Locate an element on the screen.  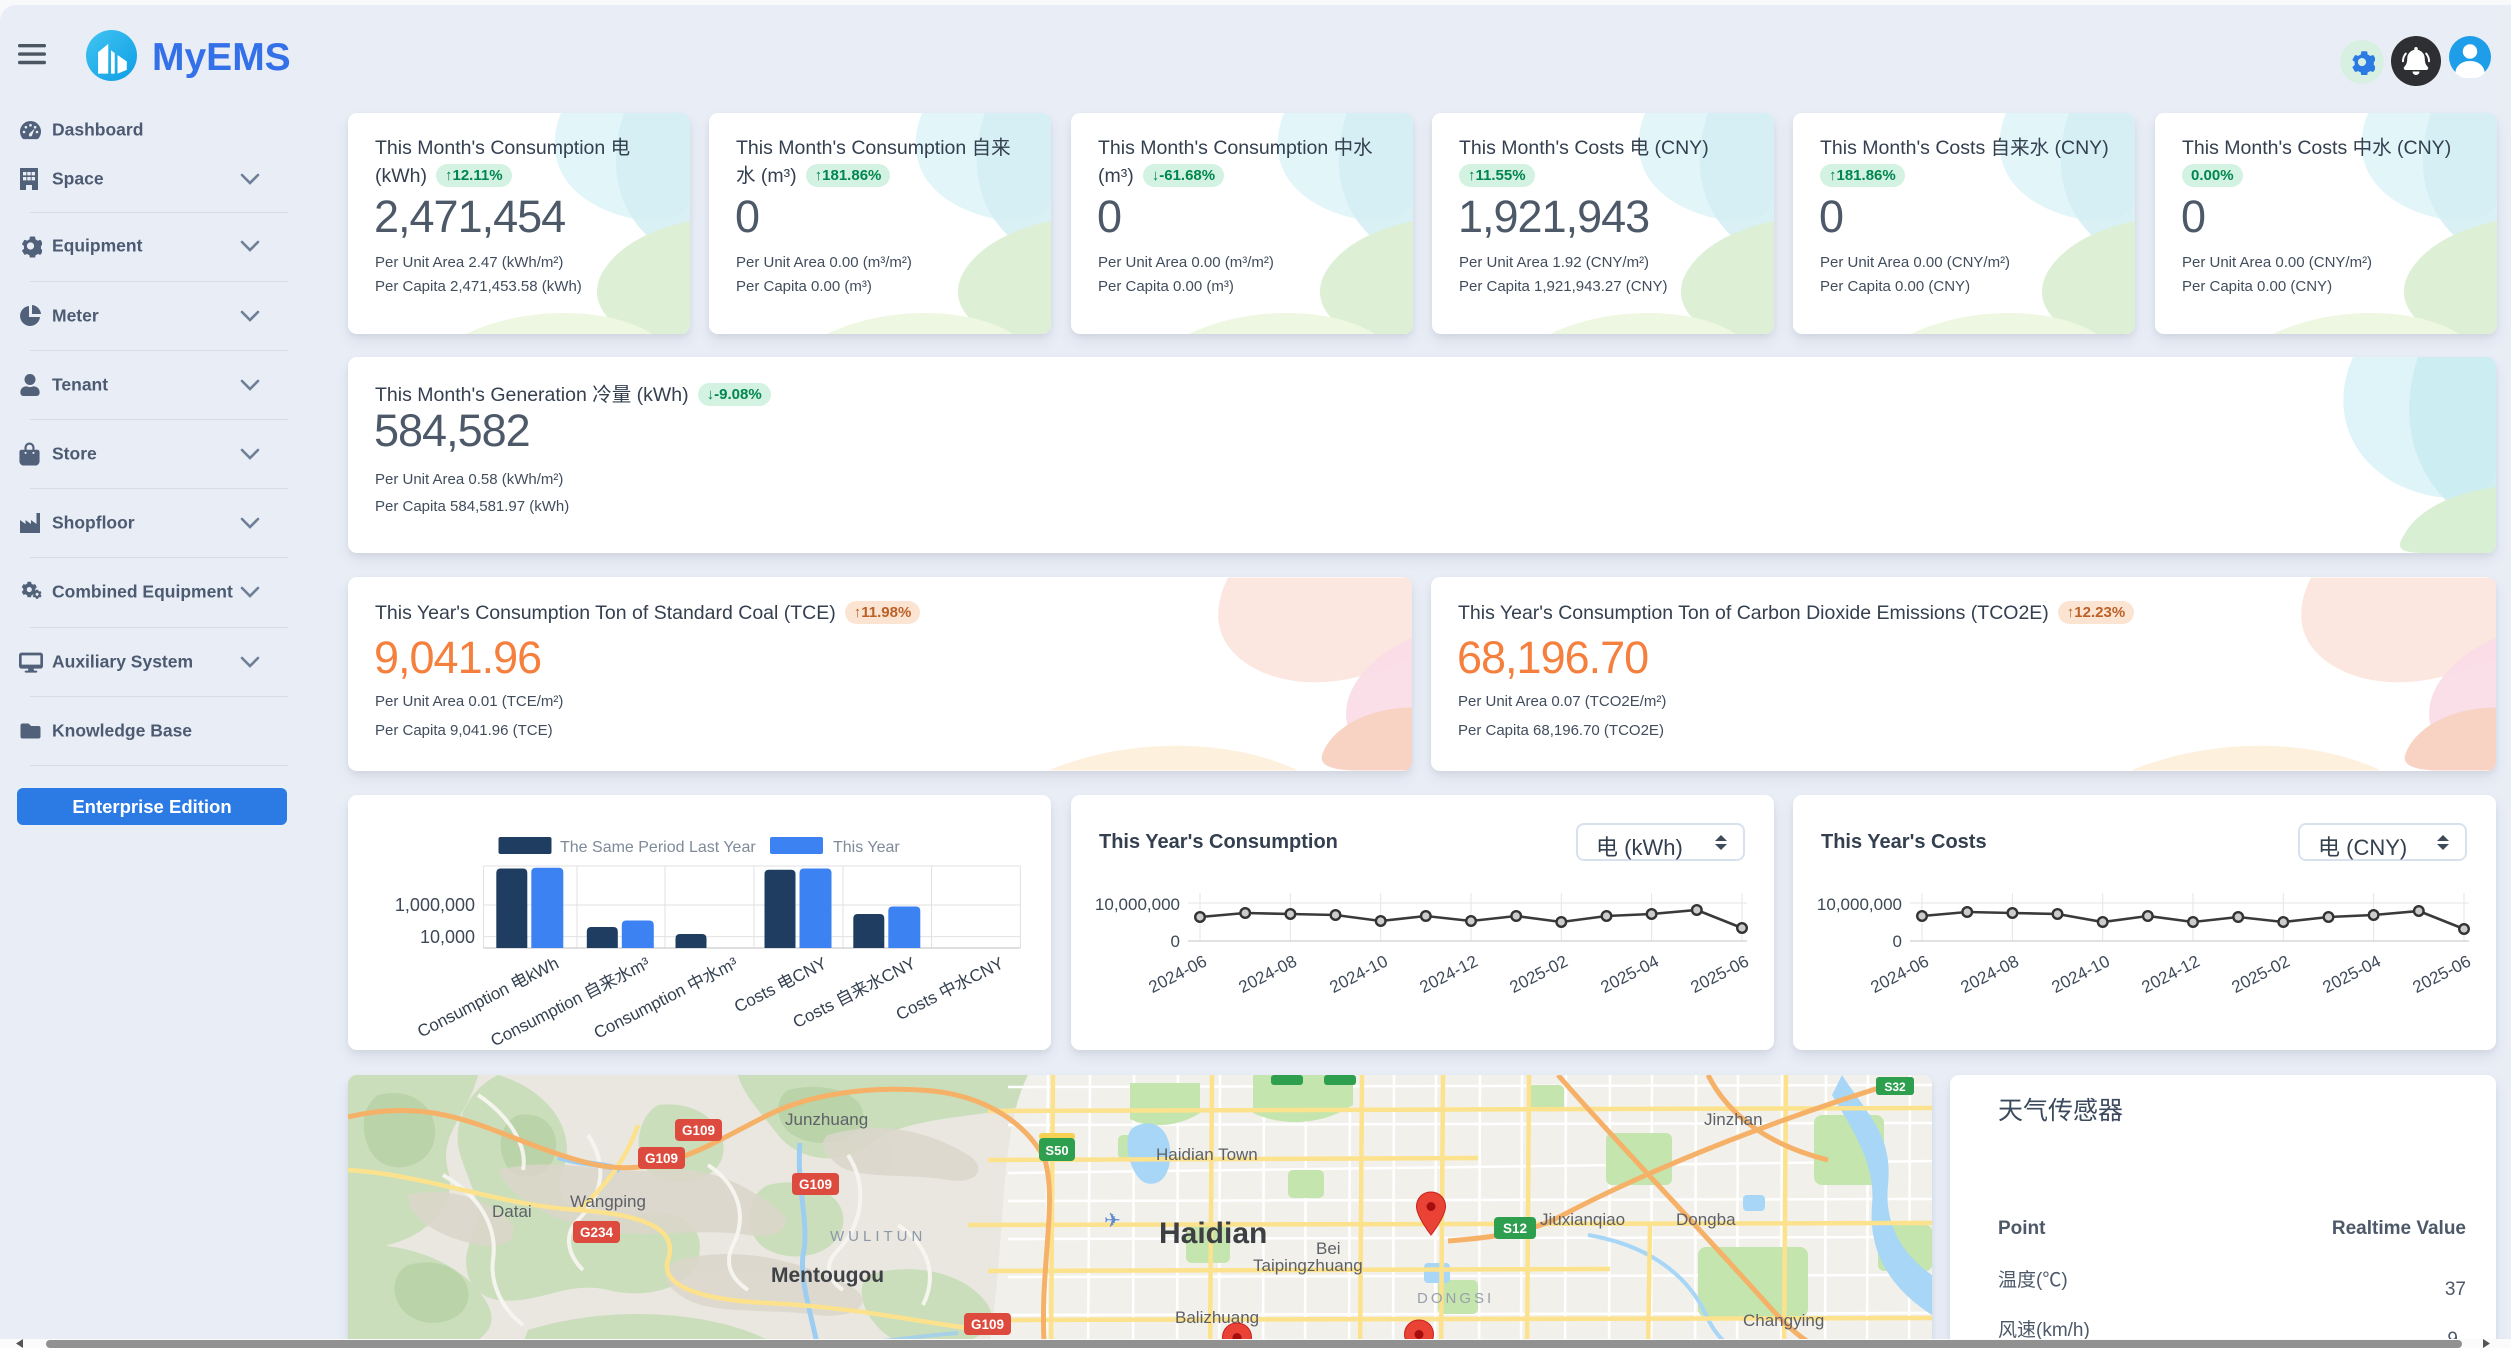
svg-text: 10,000 is located at coordinates (447, 937).